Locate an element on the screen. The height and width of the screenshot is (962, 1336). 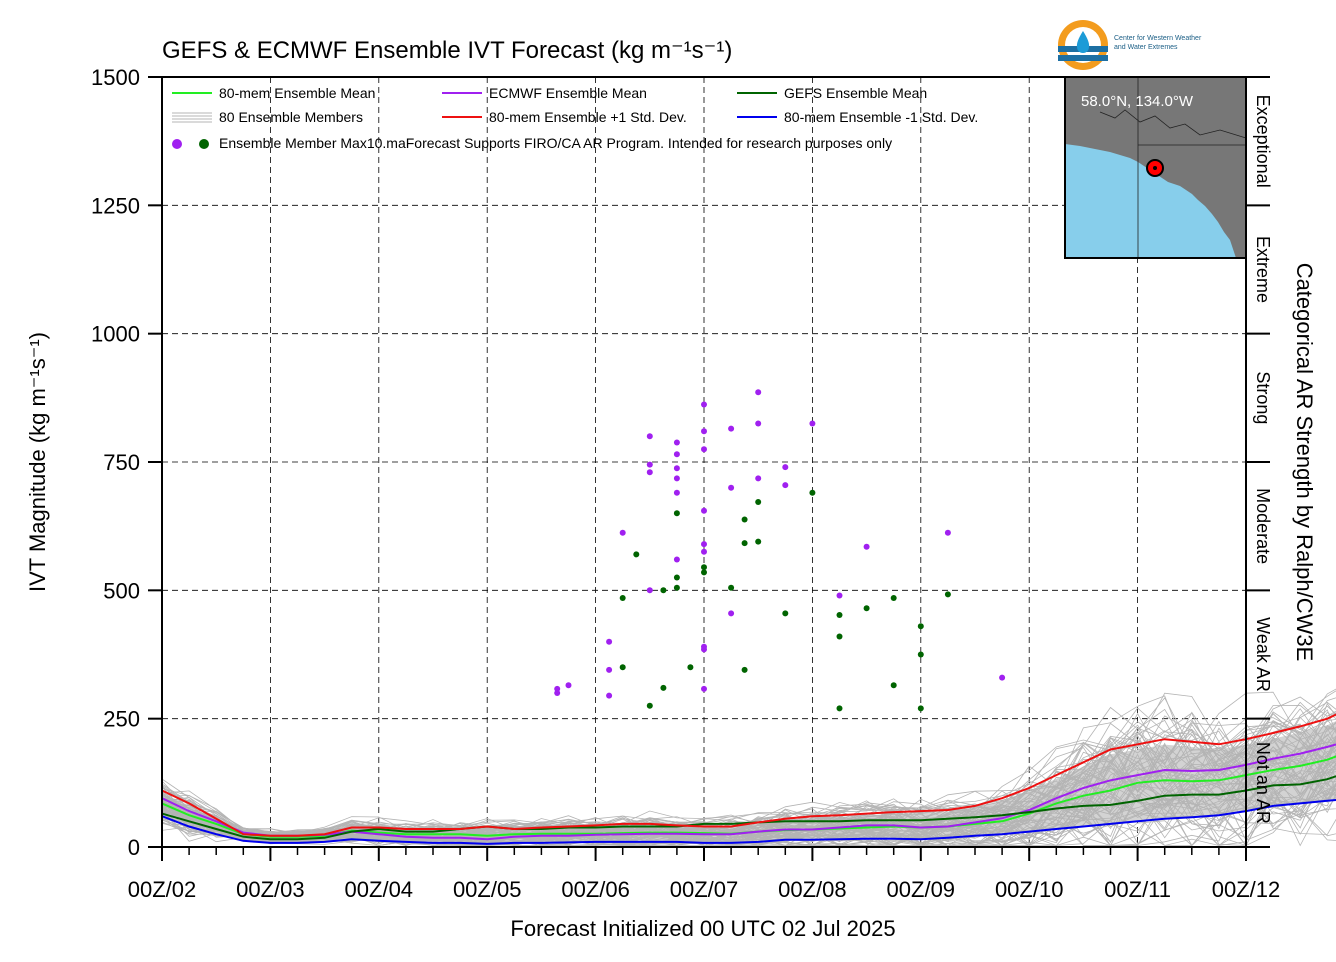
category-label: Moderate is located at coordinates (1263, 526).